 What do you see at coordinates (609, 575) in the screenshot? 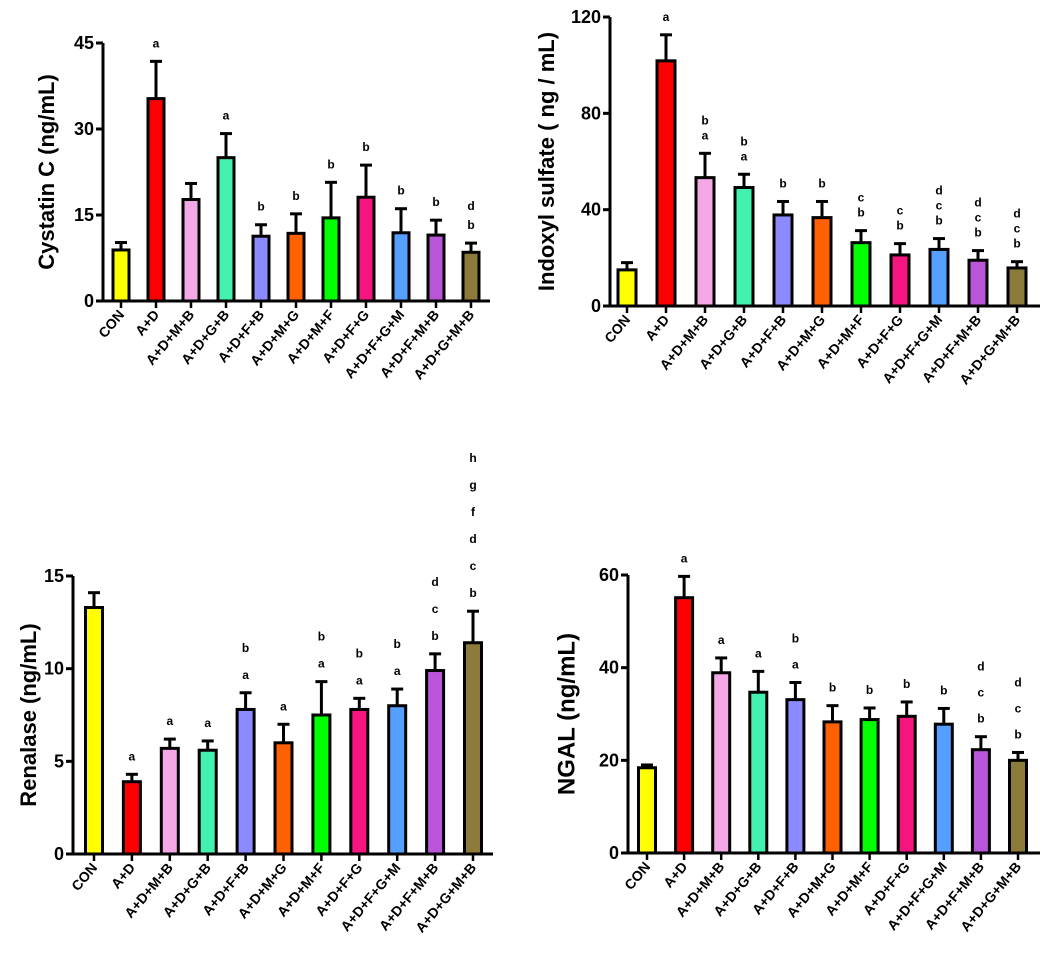
I see `y-tick-label: 60` at bounding box center [609, 575].